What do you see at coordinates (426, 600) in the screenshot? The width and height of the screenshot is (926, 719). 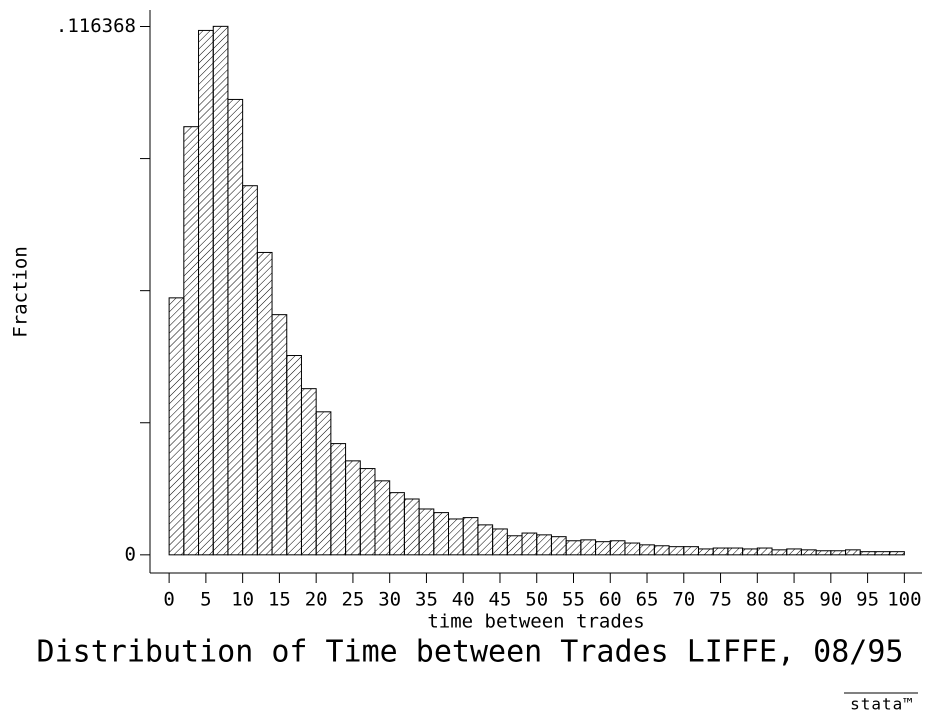 I see `x-tick-label: 35` at bounding box center [426, 600].